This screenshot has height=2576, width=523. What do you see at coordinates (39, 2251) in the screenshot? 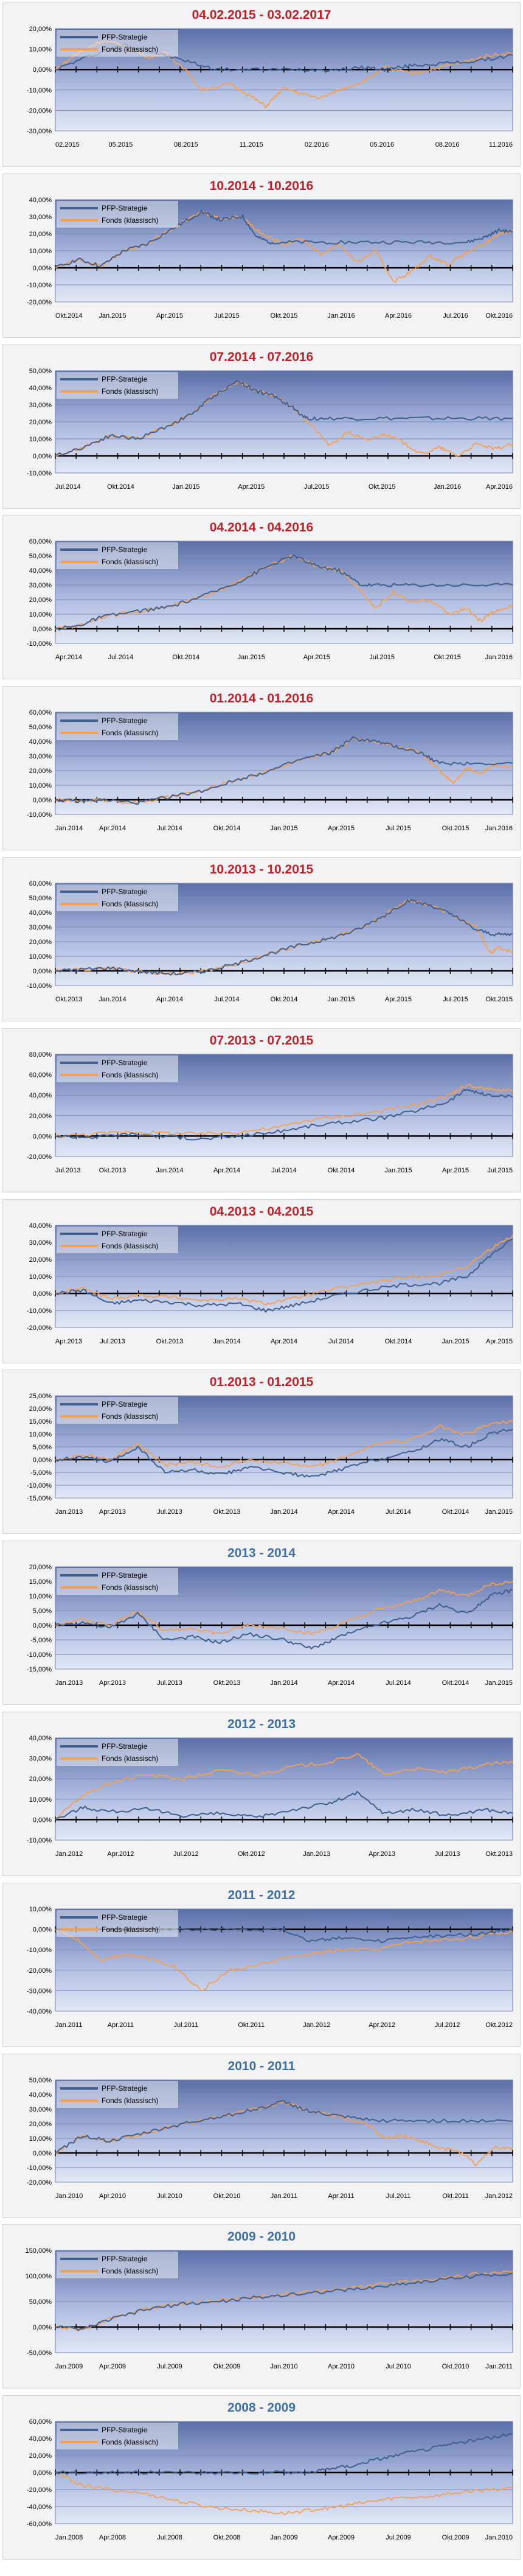
I see `y-tick-label: 150,00%` at bounding box center [39, 2251].